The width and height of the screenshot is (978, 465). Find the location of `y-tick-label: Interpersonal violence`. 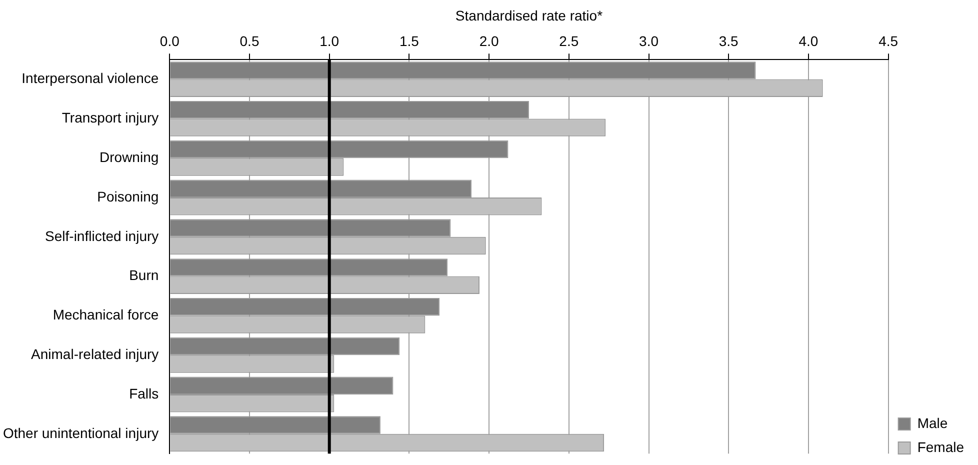

y-tick-label: Interpersonal violence is located at coordinates (90, 78).